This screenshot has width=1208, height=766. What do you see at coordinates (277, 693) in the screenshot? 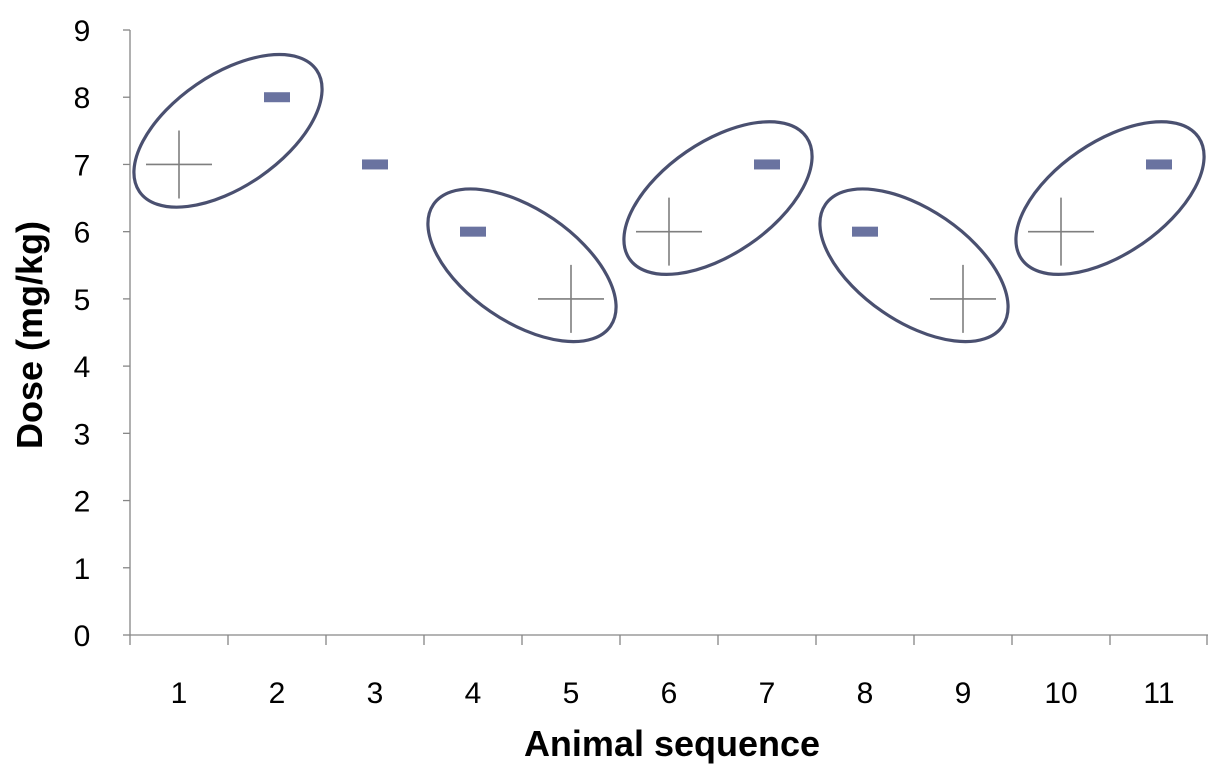
I see `x-tick-label: 2` at bounding box center [277, 693].